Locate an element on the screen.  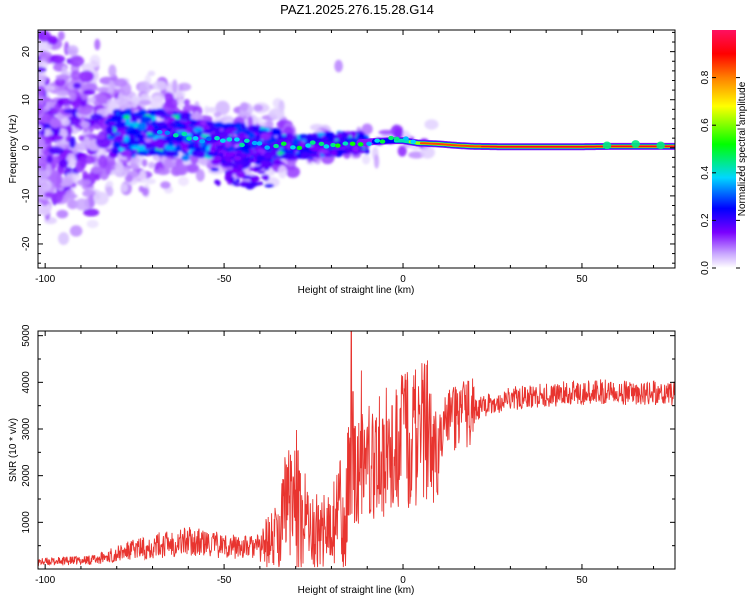
spectrogram-ylabel: Frequency (Hz) is located at coordinates (13, 149).